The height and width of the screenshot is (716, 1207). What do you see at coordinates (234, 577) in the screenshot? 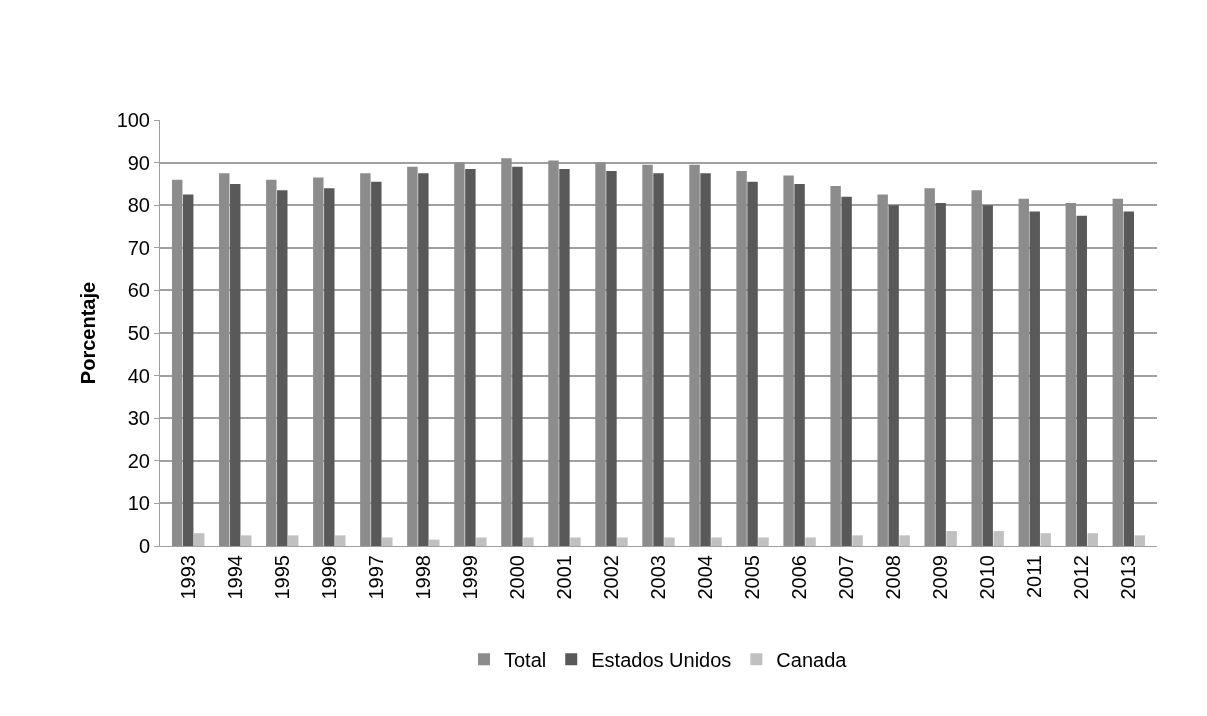
I see `x-tick-label: 1994` at bounding box center [234, 577].